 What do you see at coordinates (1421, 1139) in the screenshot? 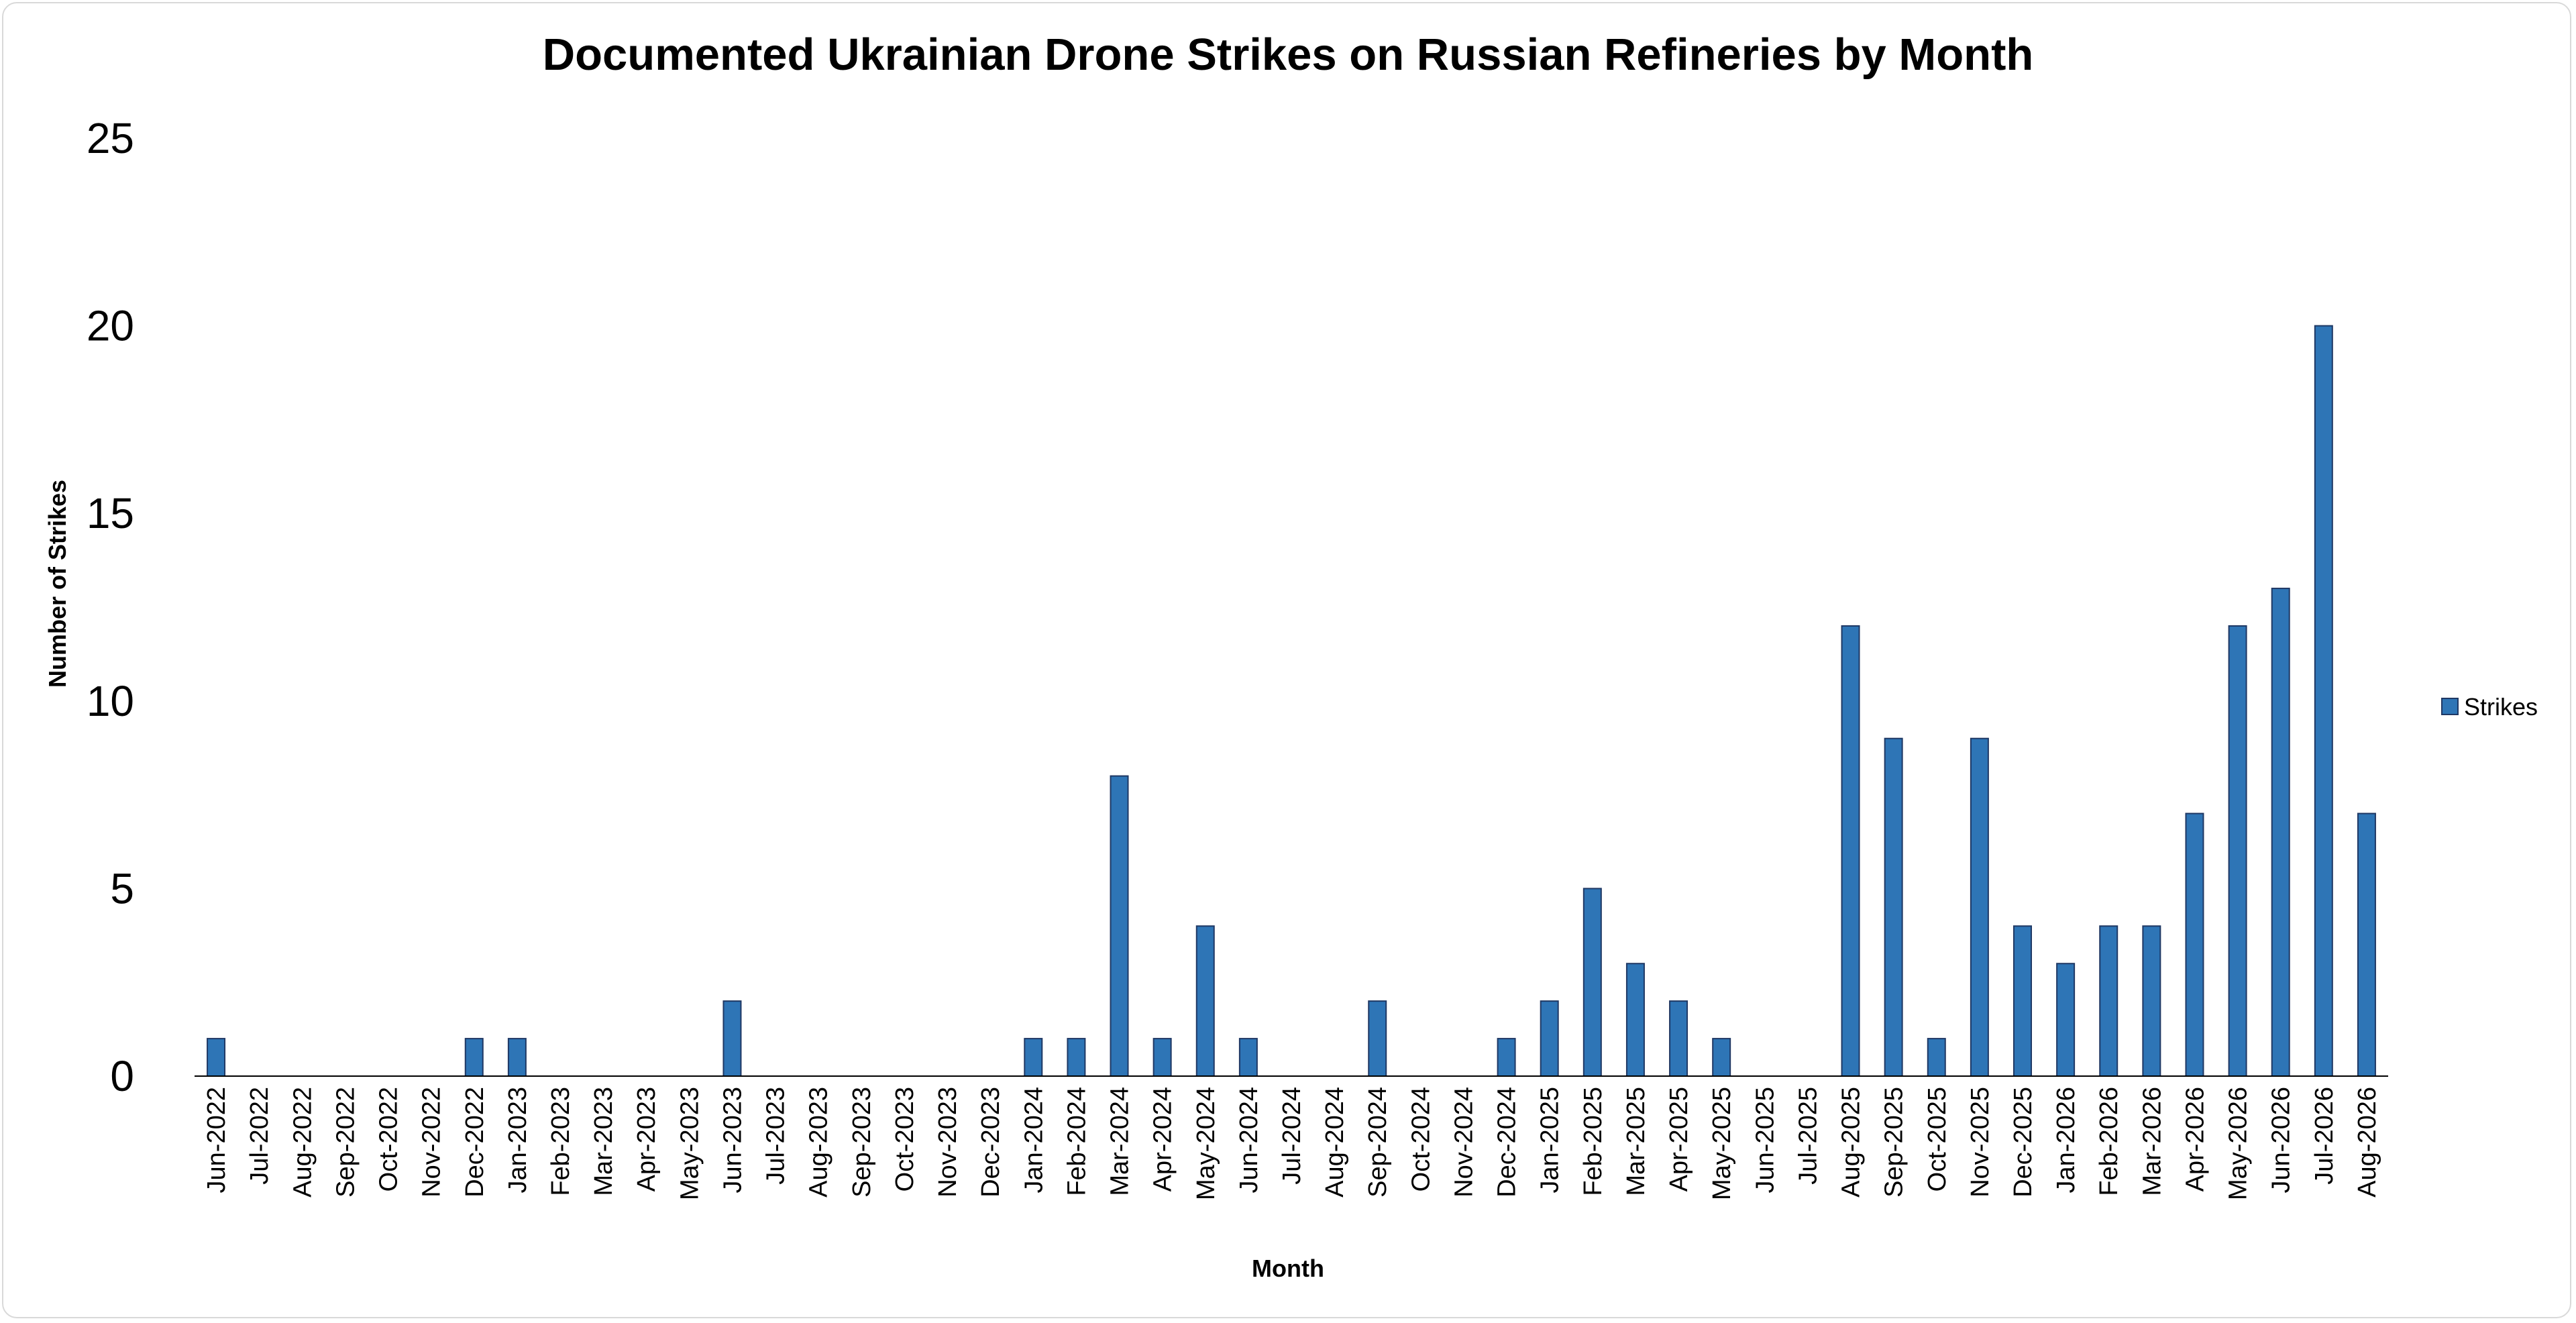
I see `x-tick-label: Oct-2024` at bounding box center [1421, 1139].